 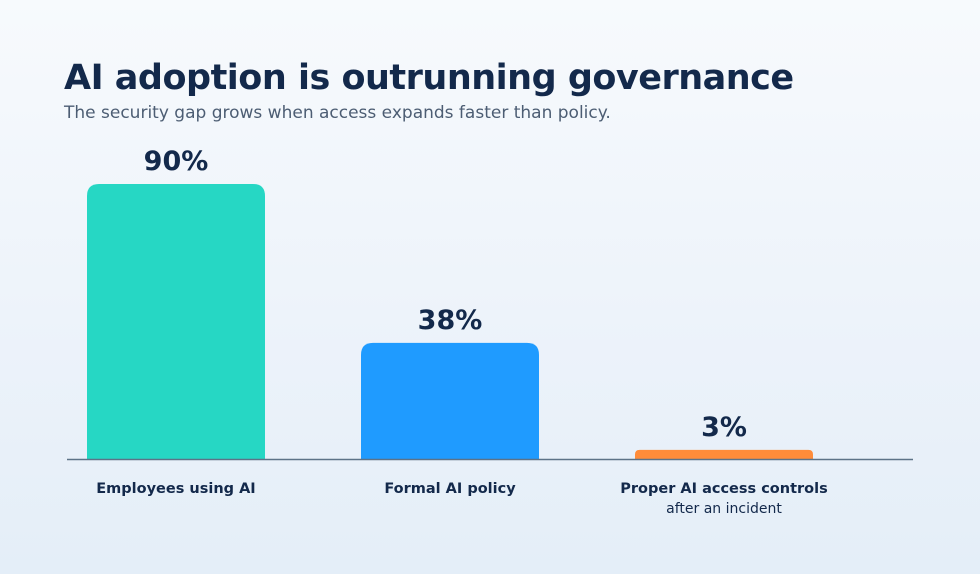 What do you see at coordinates (450, 489) in the screenshot?
I see `category-label-2: Formal AI policy` at bounding box center [450, 489].